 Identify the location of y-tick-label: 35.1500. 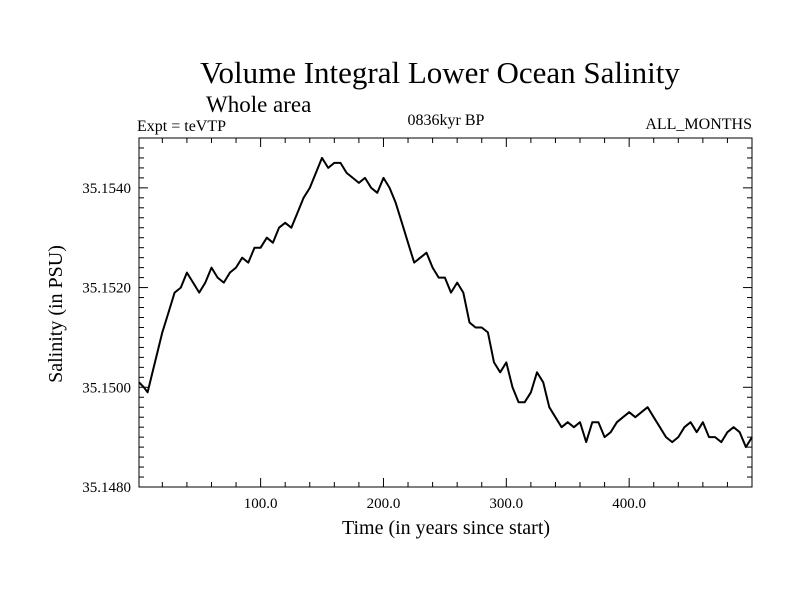
(106, 388).